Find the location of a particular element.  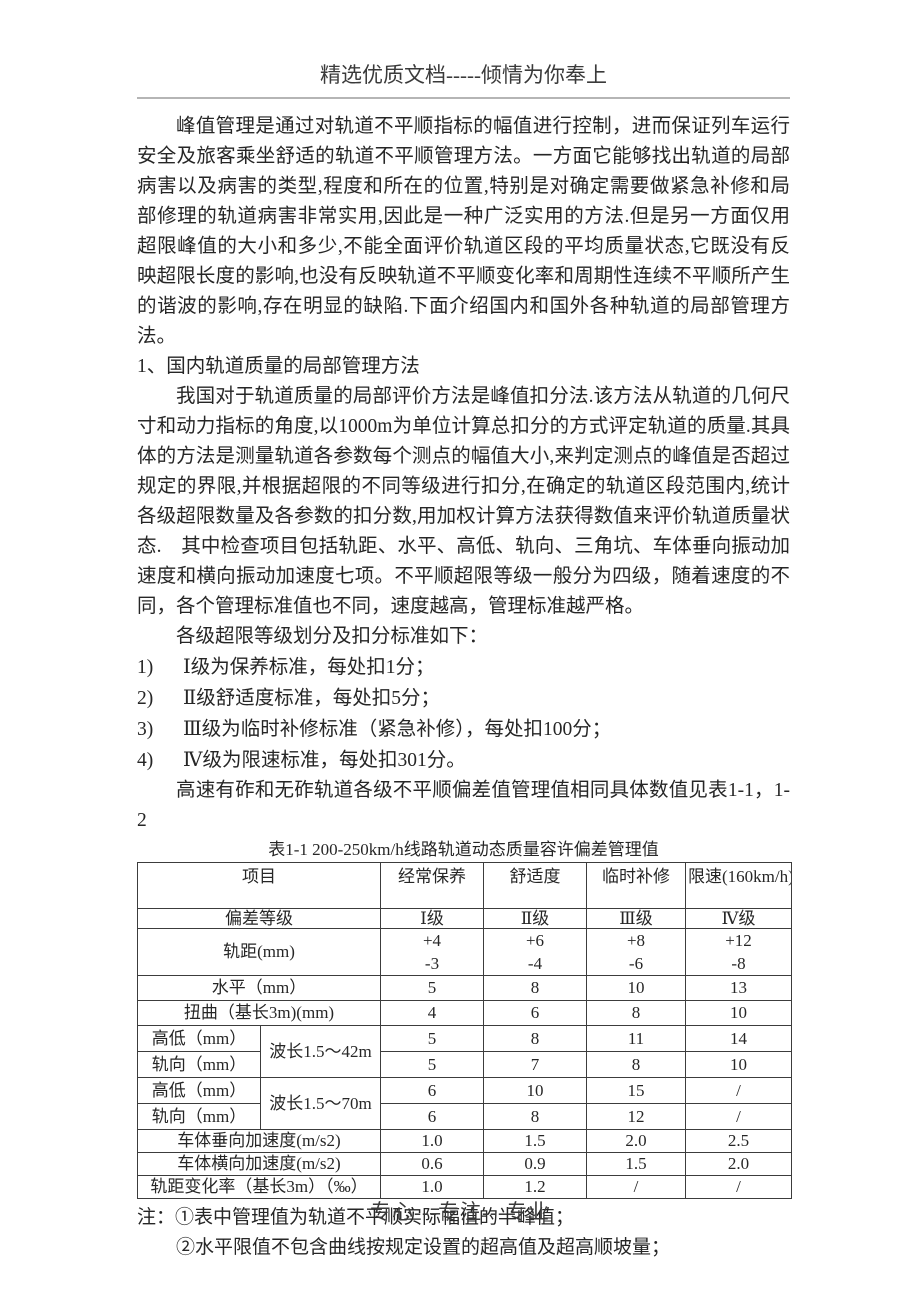

page-header: 精选优质文档-----倾情为你奉上 is located at coordinates (463, 79).